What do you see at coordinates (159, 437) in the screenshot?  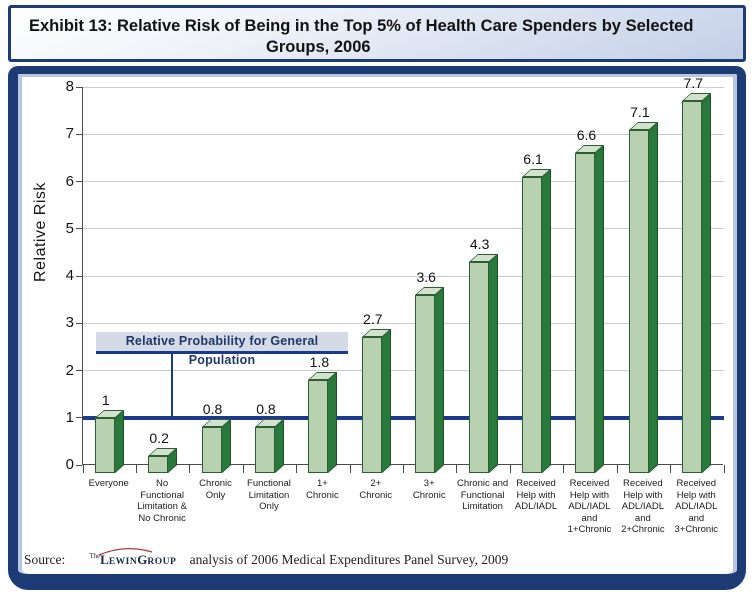 I see `bar-value-label: 0.2` at bounding box center [159, 437].